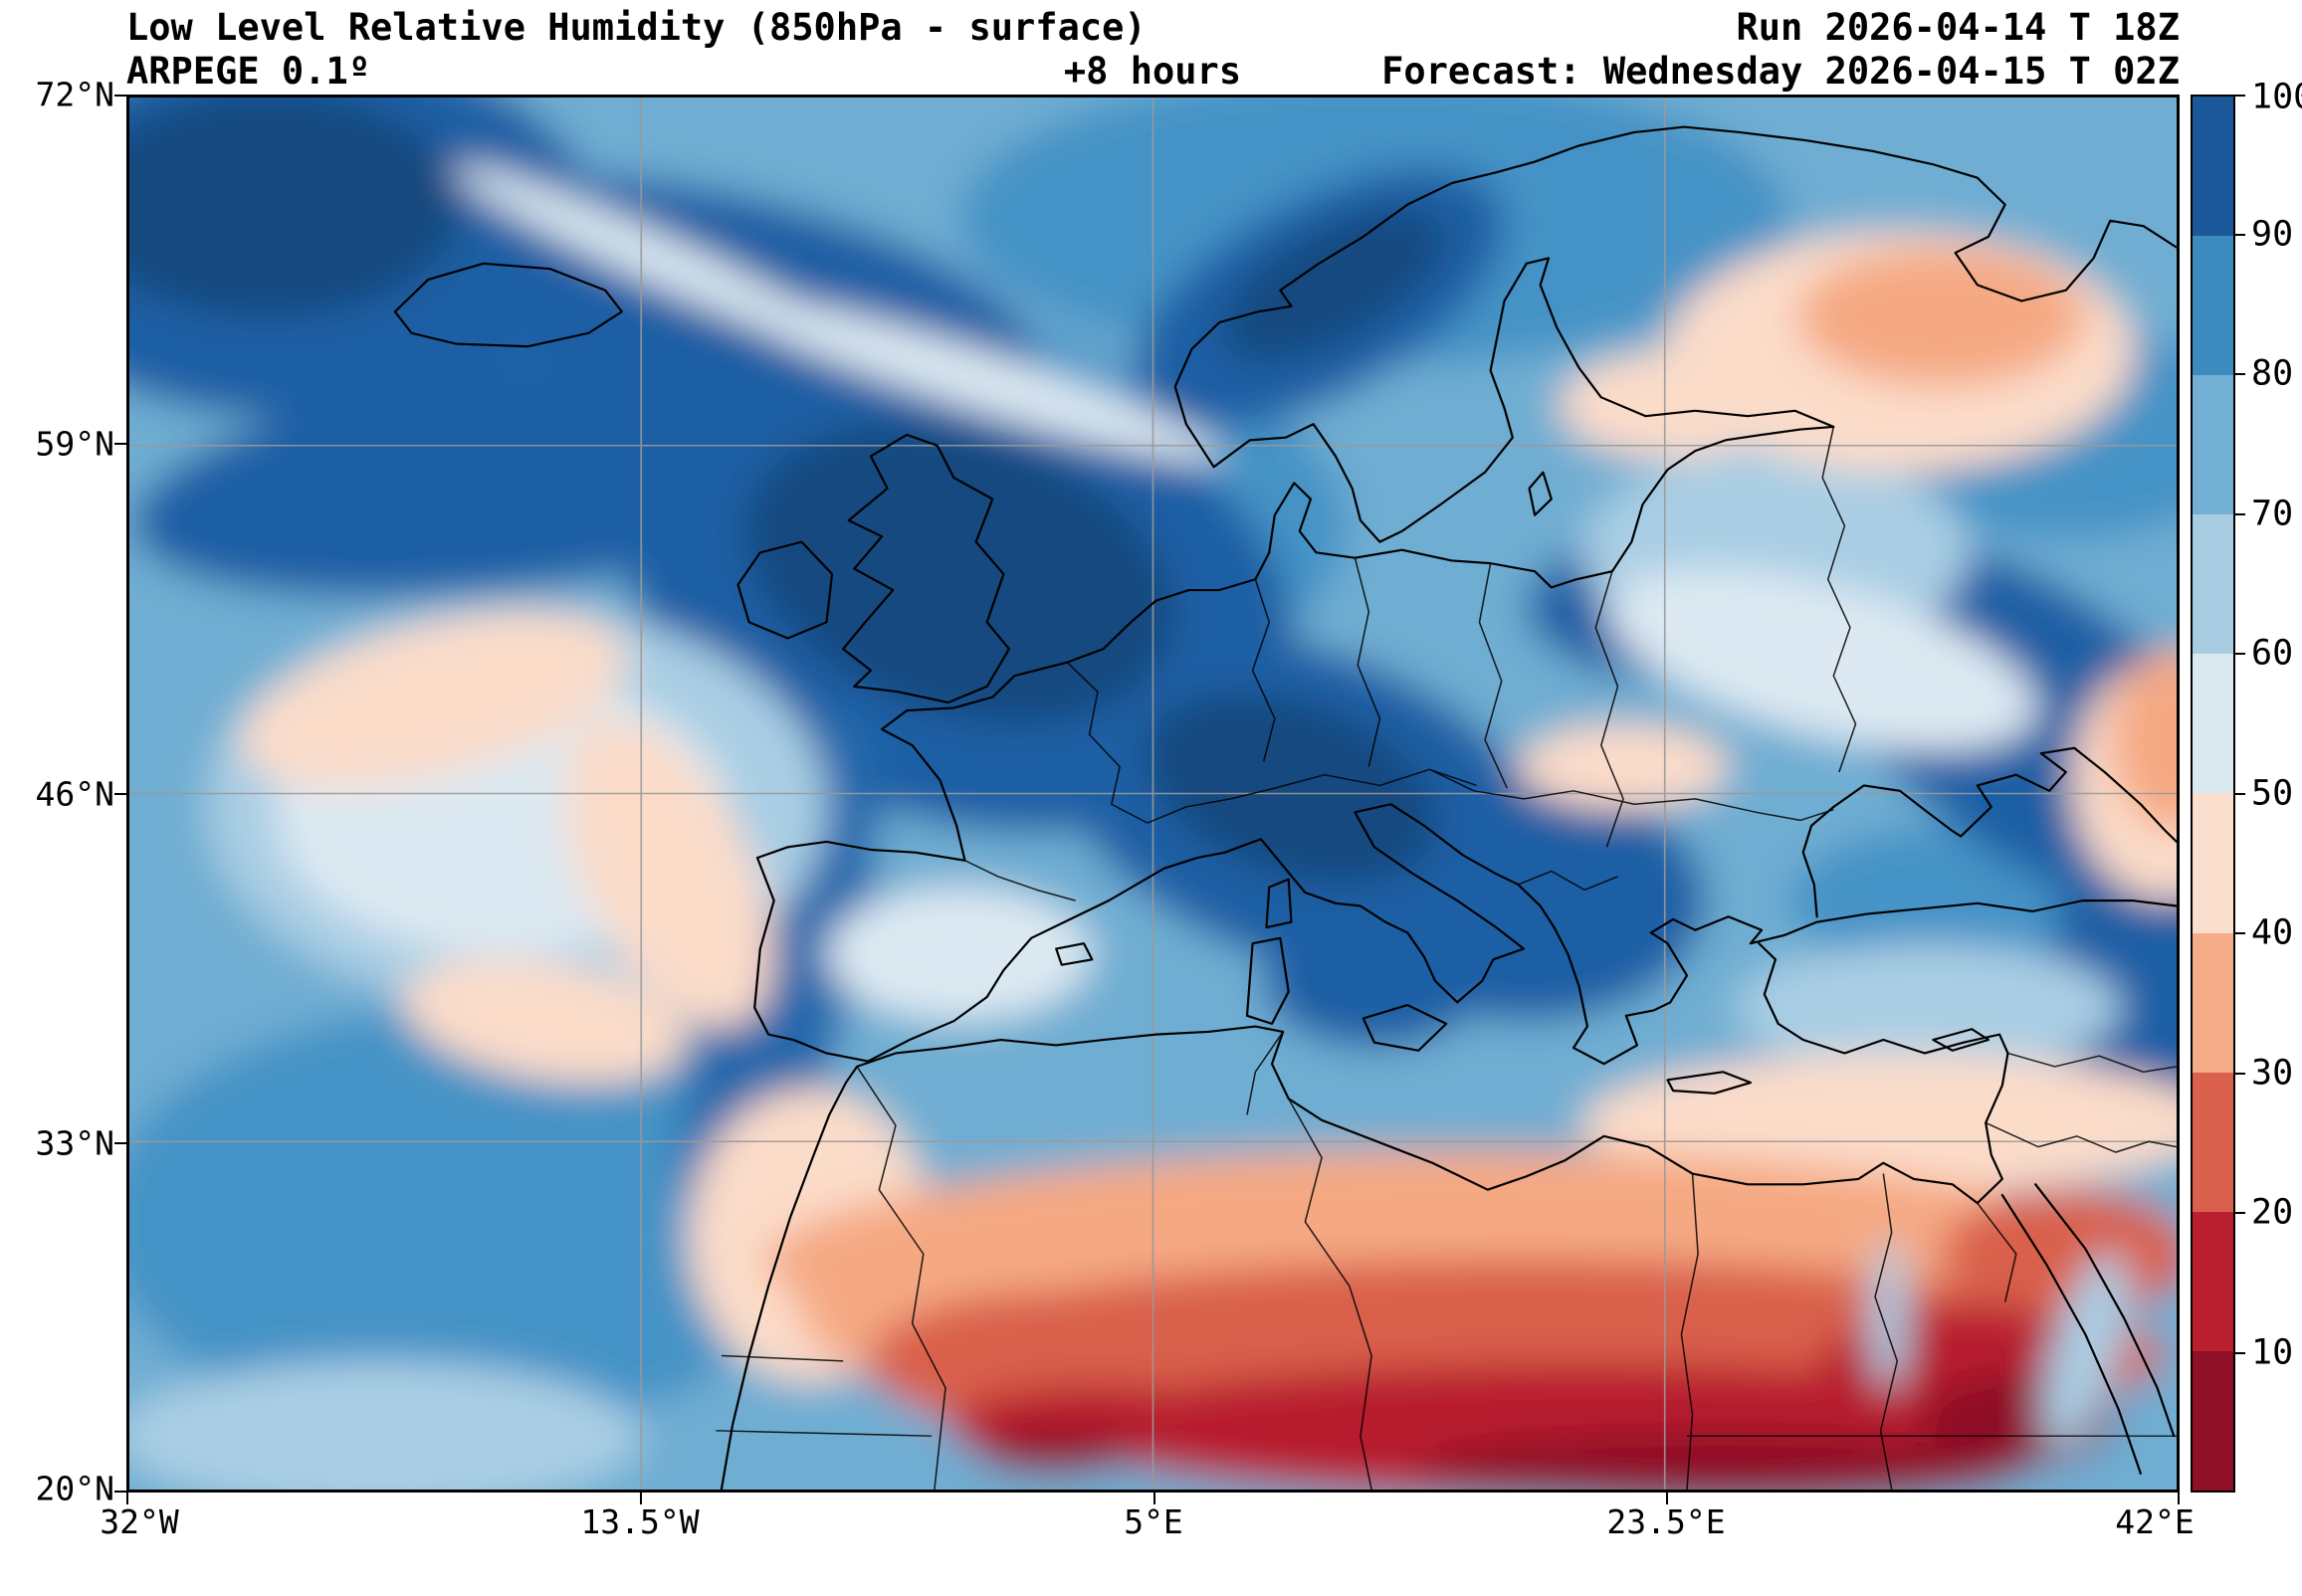 The width and height of the screenshot is (2302, 1596). I want to click on lon-tick-23-5e: 23.5°E, so click(1666, 1522).